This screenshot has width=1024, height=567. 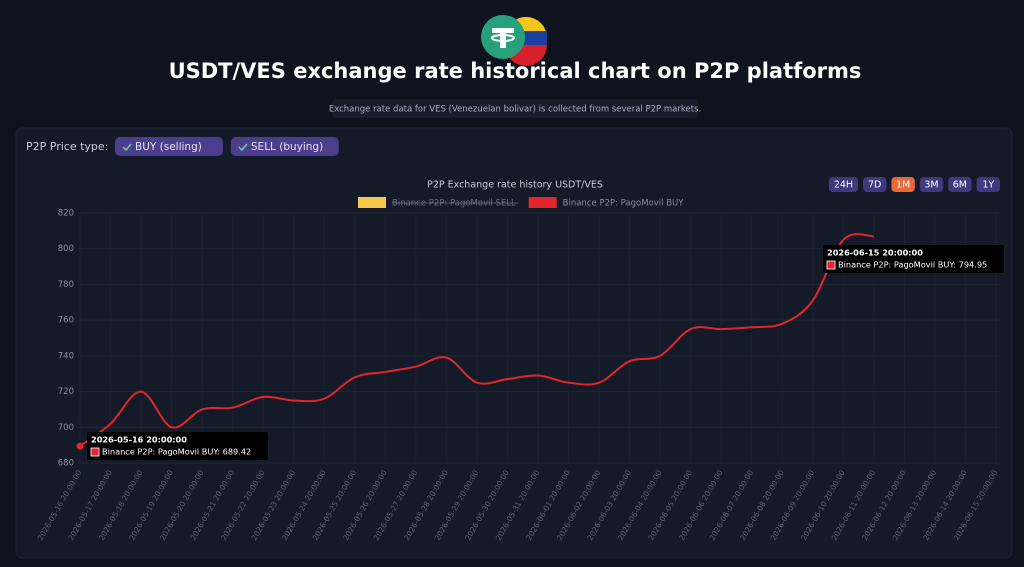 I want to click on tooltip-date: 2026-05-16 20:00:00, so click(x=139, y=440).